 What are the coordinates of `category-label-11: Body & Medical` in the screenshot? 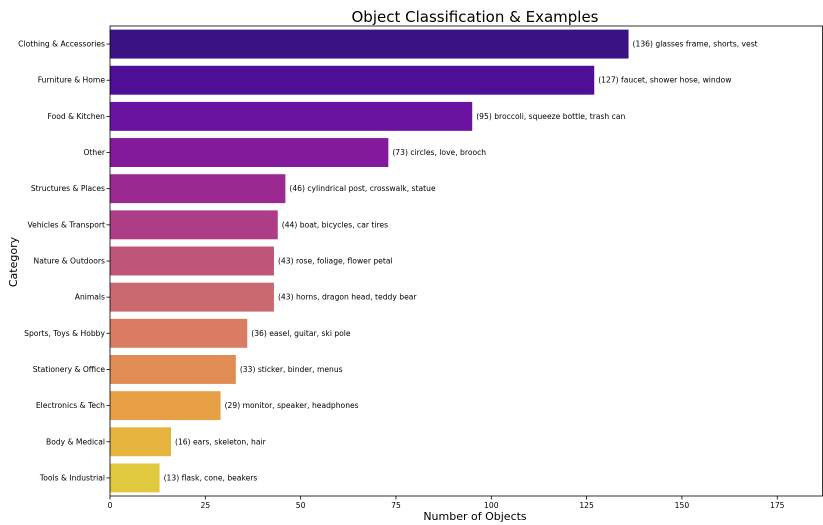 It's located at (75, 441).